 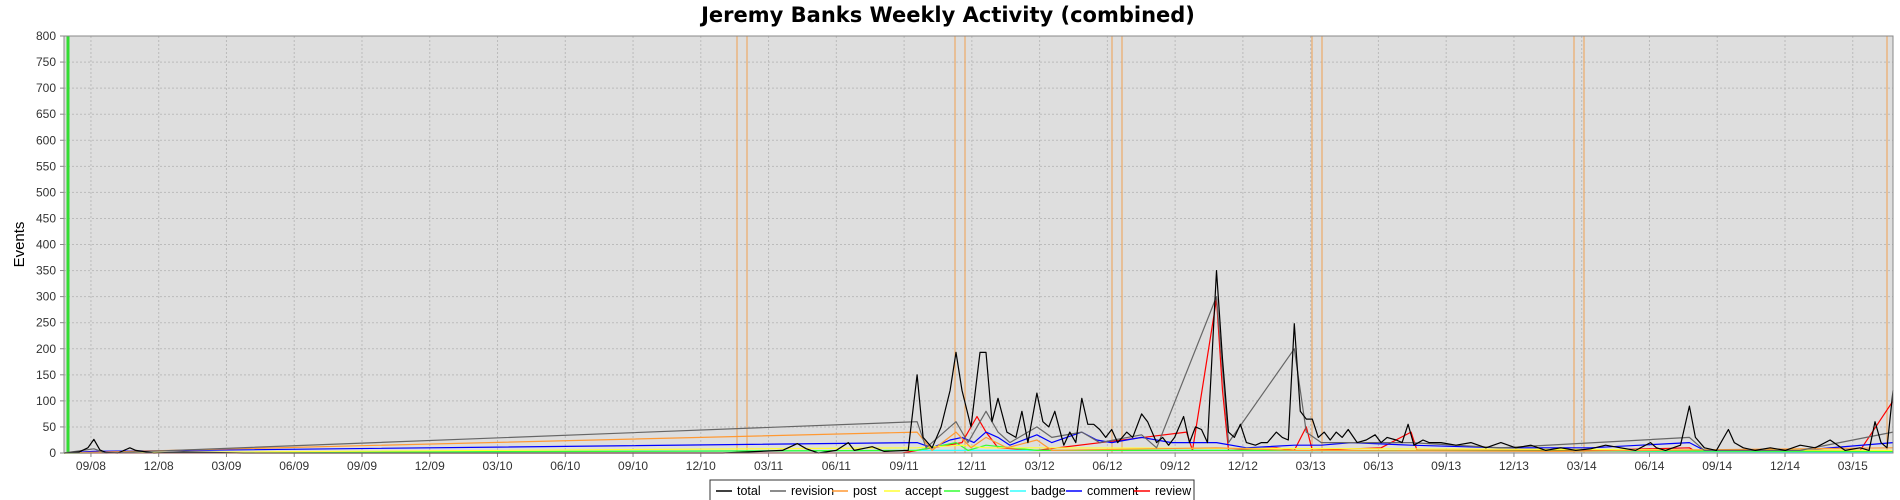 I want to click on y-tick-label: 700, so click(x=46, y=88).